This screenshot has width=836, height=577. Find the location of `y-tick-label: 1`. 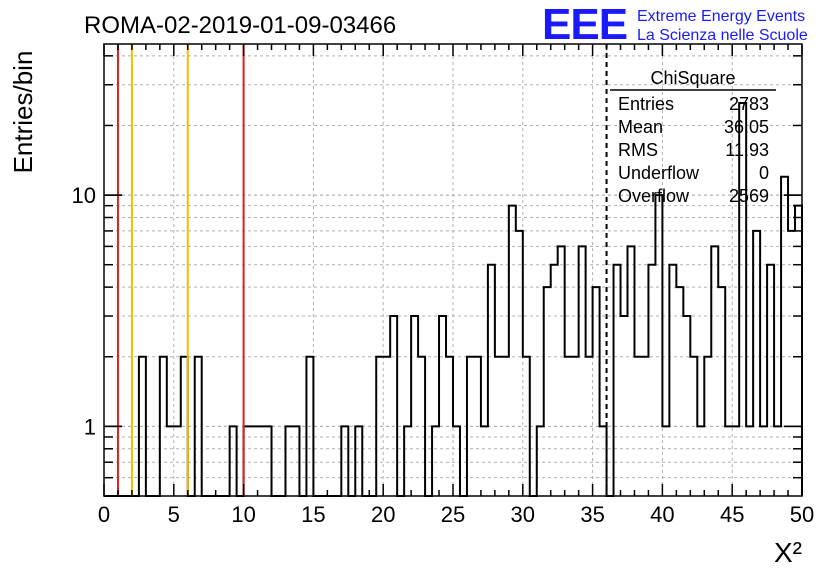

y-tick-label: 1 is located at coordinates (90, 426).